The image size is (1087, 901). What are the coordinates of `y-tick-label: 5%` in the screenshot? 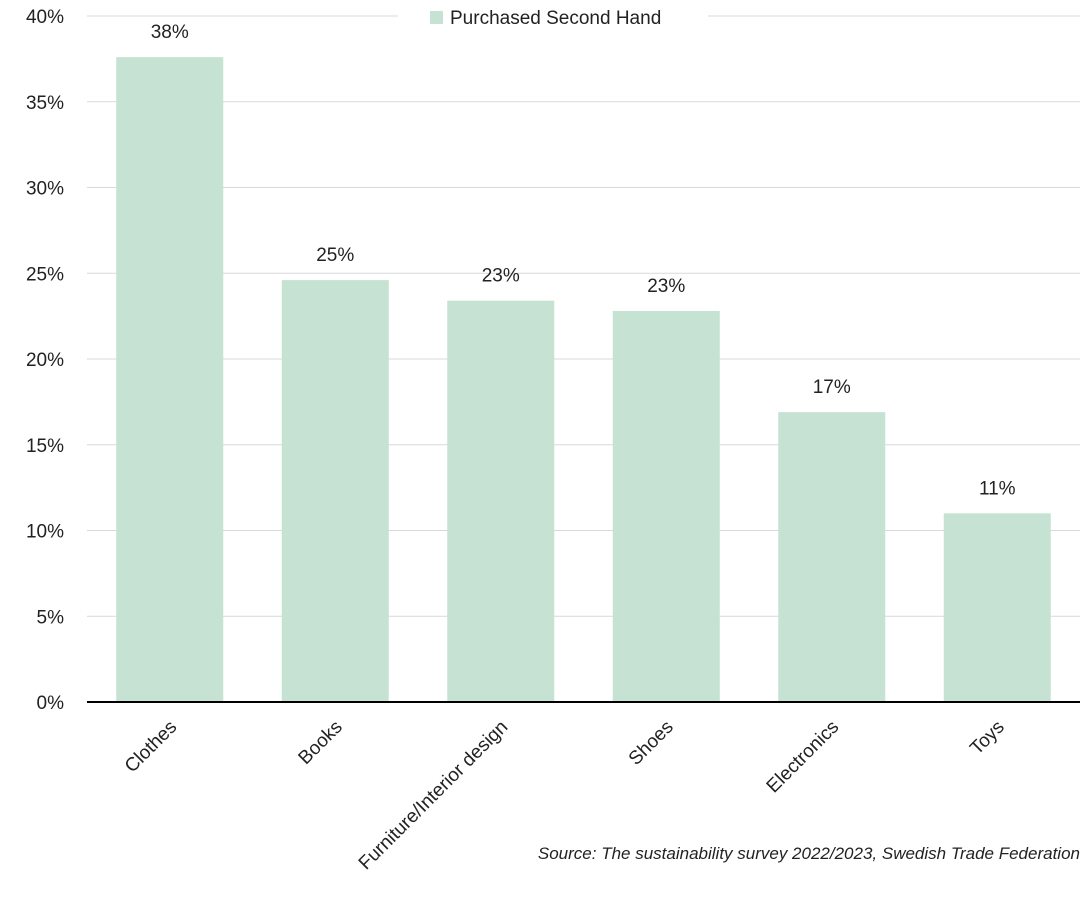 It's located at (51, 617).